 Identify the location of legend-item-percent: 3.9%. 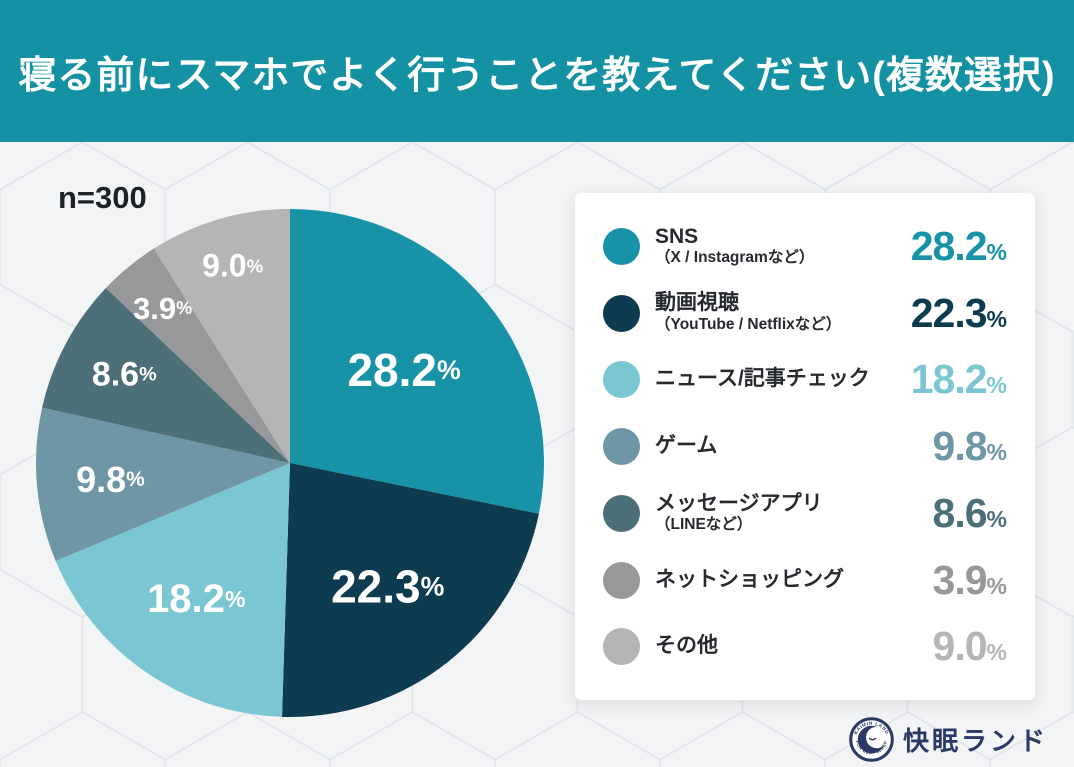
(969, 579).